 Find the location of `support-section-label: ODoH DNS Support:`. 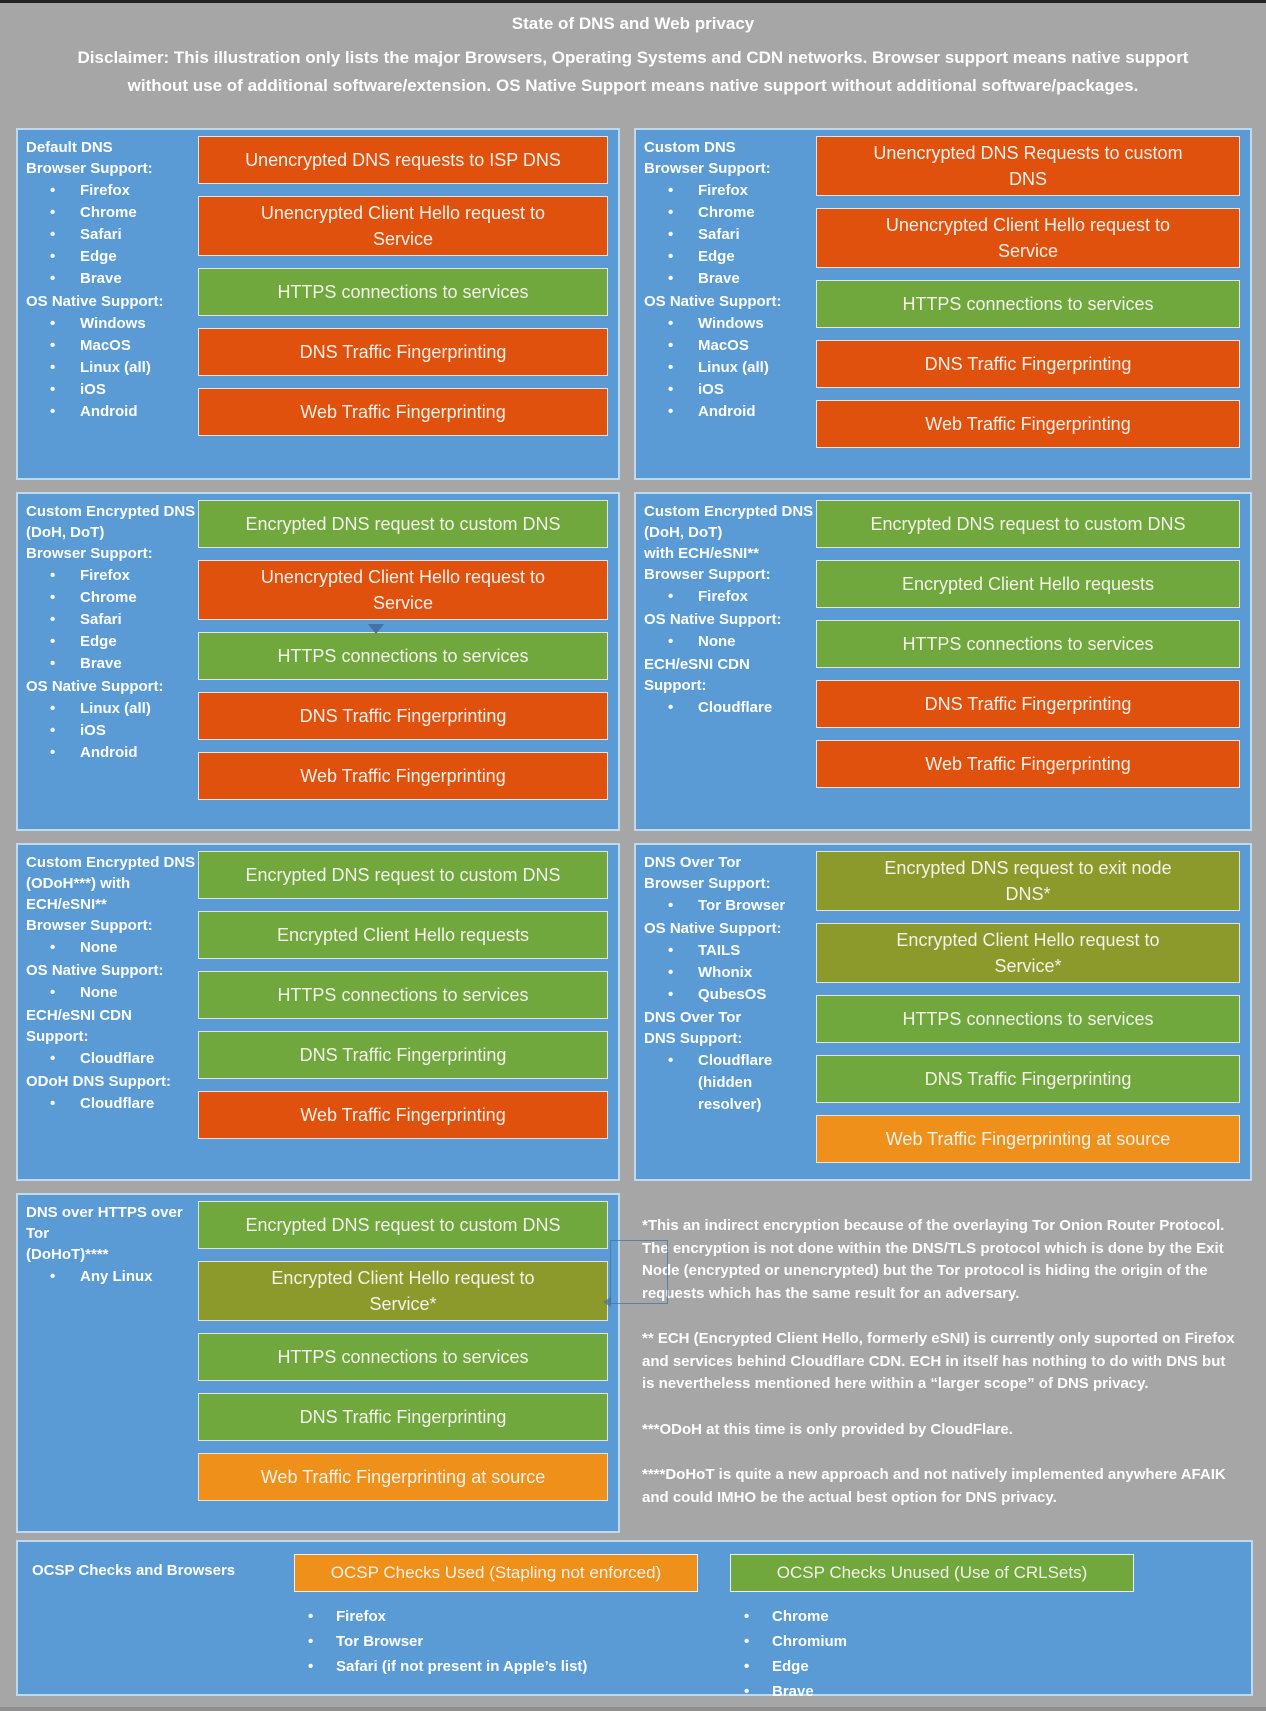

support-section-label: ODoH DNS Support: is located at coordinates (98, 1081).